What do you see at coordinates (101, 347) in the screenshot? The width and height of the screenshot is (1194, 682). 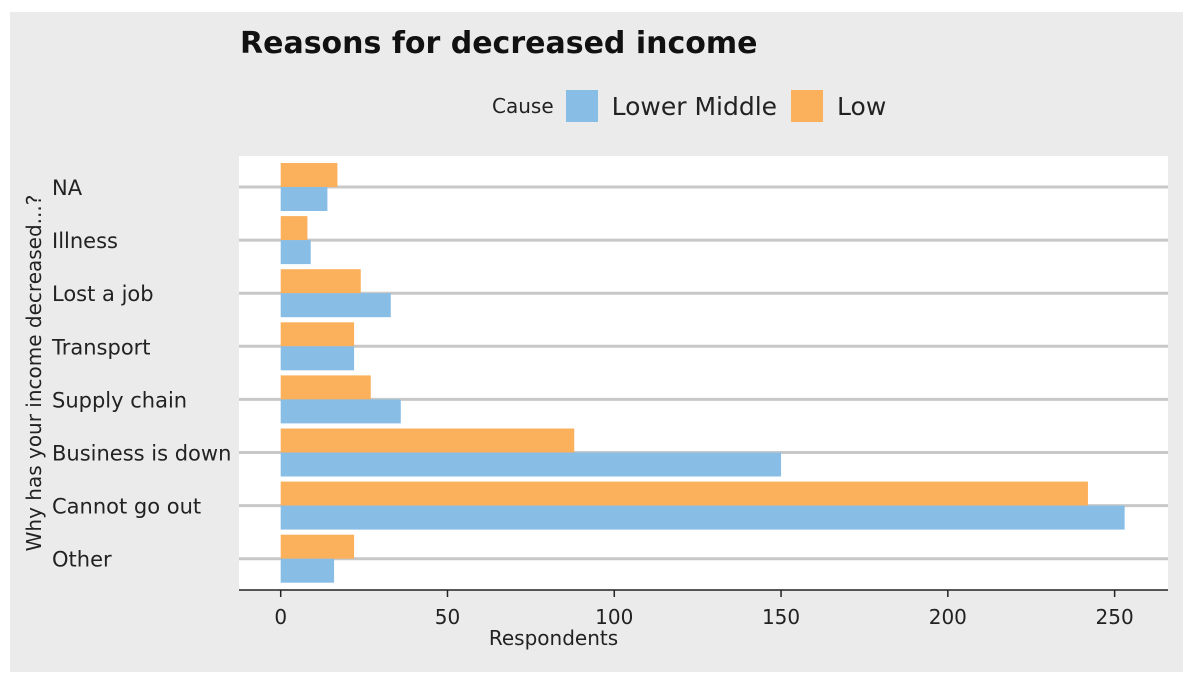 I see `category-label-transport: Transport` at bounding box center [101, 347].